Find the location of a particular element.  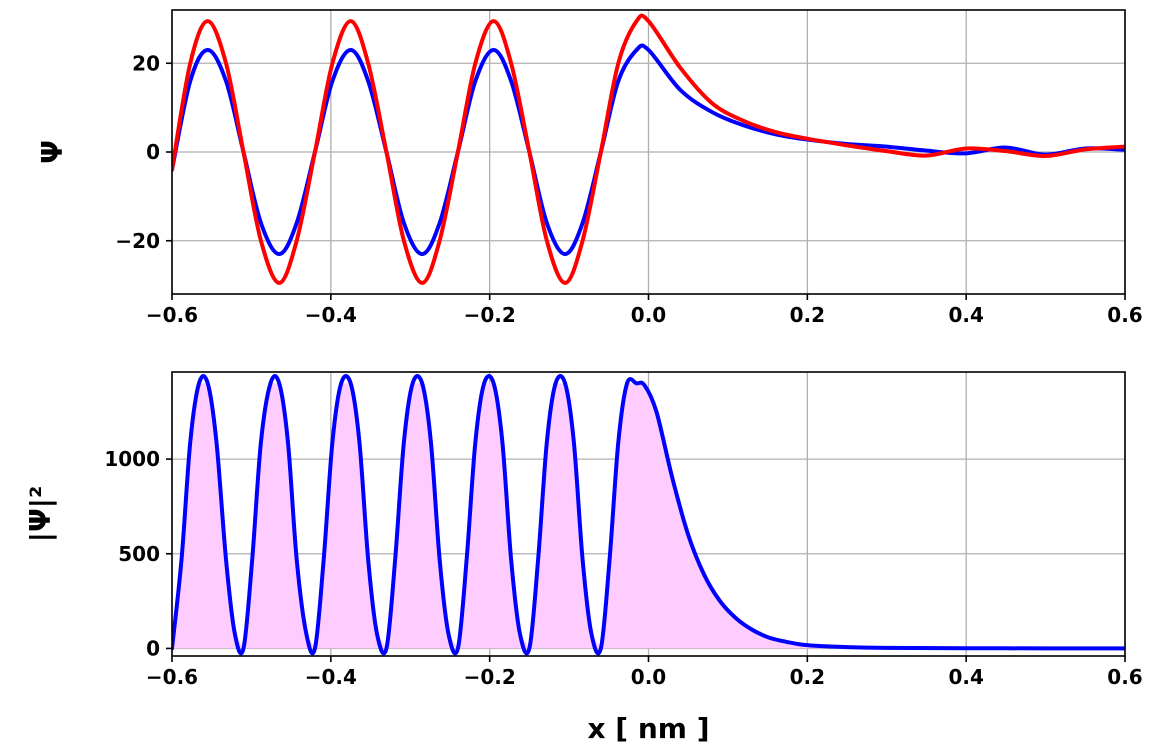

x-axis-label: x [ nm ] is located at coordinates (648, 728).